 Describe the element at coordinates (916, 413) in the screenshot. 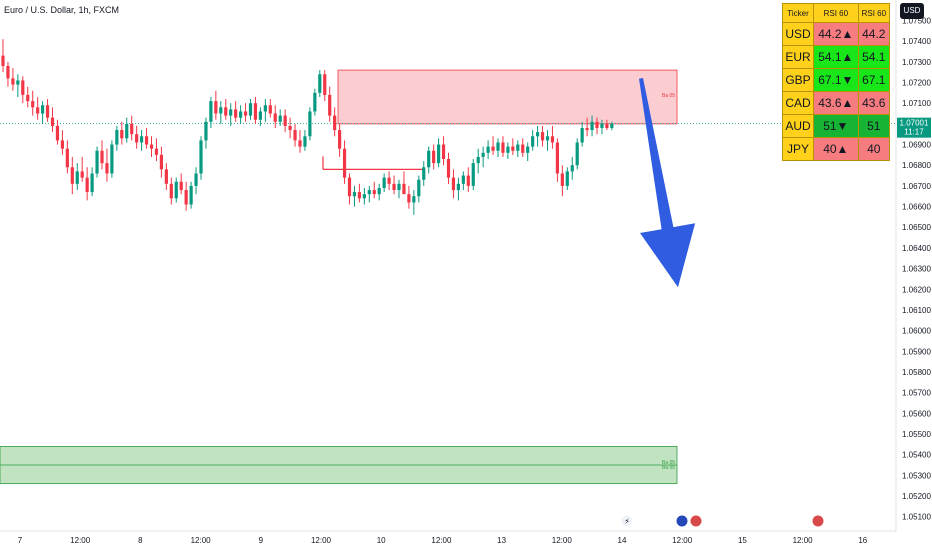

I see `y-tick-label: 1.05600` at that location.